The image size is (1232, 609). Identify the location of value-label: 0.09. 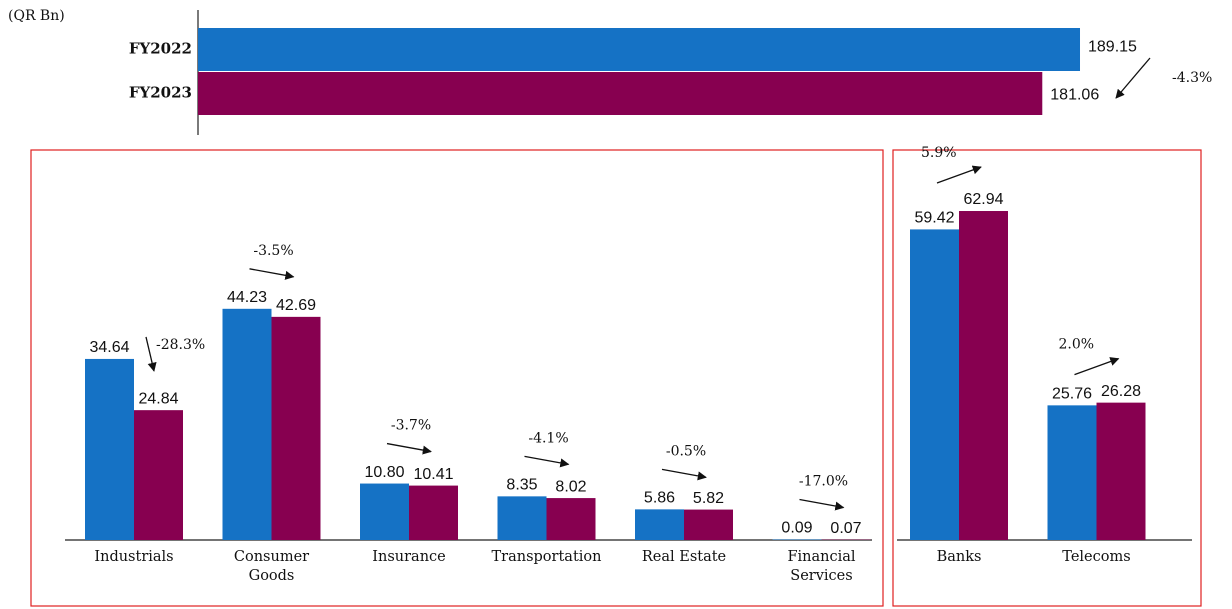
(796, 528).